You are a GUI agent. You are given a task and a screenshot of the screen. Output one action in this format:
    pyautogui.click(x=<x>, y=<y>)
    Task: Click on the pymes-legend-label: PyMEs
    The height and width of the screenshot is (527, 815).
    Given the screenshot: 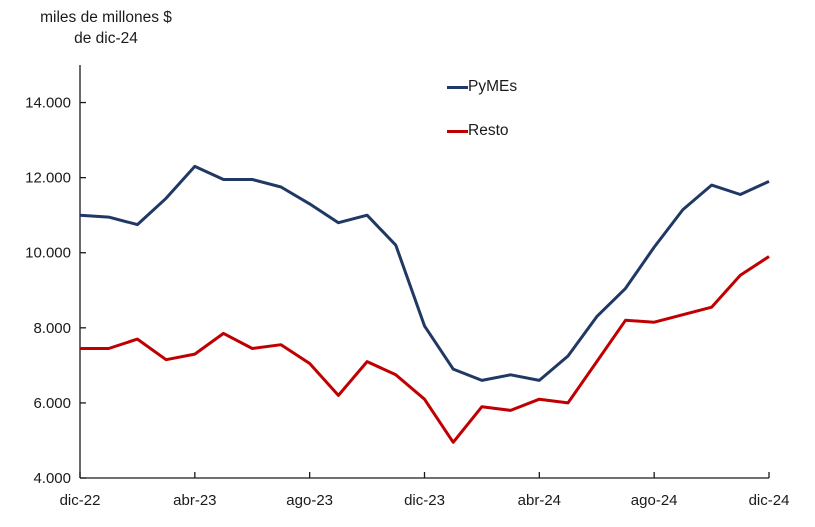 What is the action you would take?
    pyautogui.click(x=493, y=86)
    